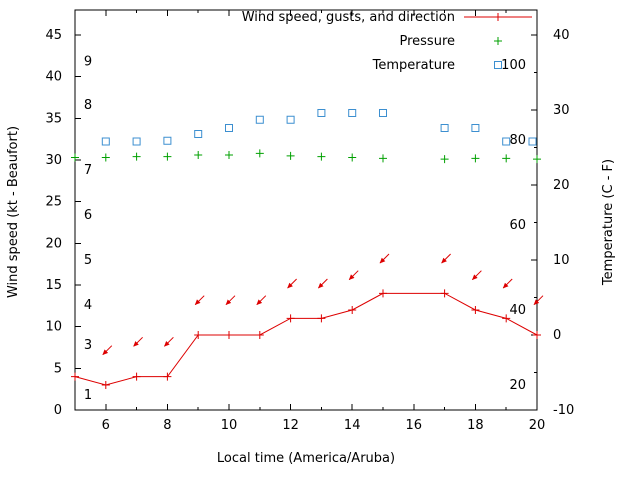 Image resolution: width=640 pixels, height=480 pixels. What do you see at coordinates (306, 339) in the screenshot?
I see `wind-speed-line` at bounding box center [306, 339].